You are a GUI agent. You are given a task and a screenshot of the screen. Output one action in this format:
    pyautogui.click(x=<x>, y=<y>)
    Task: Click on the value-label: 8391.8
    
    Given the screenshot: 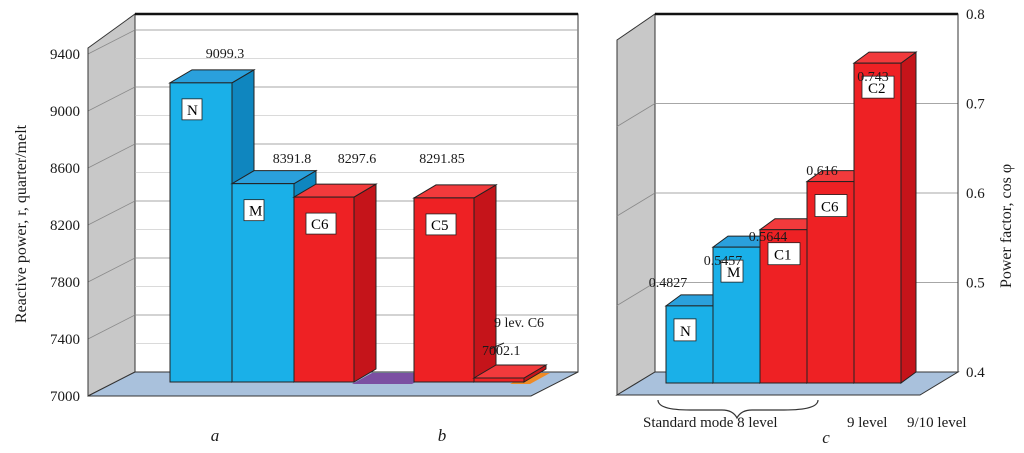 What is the action you would take?
    pyautogui.click(x=292, y=159)
    